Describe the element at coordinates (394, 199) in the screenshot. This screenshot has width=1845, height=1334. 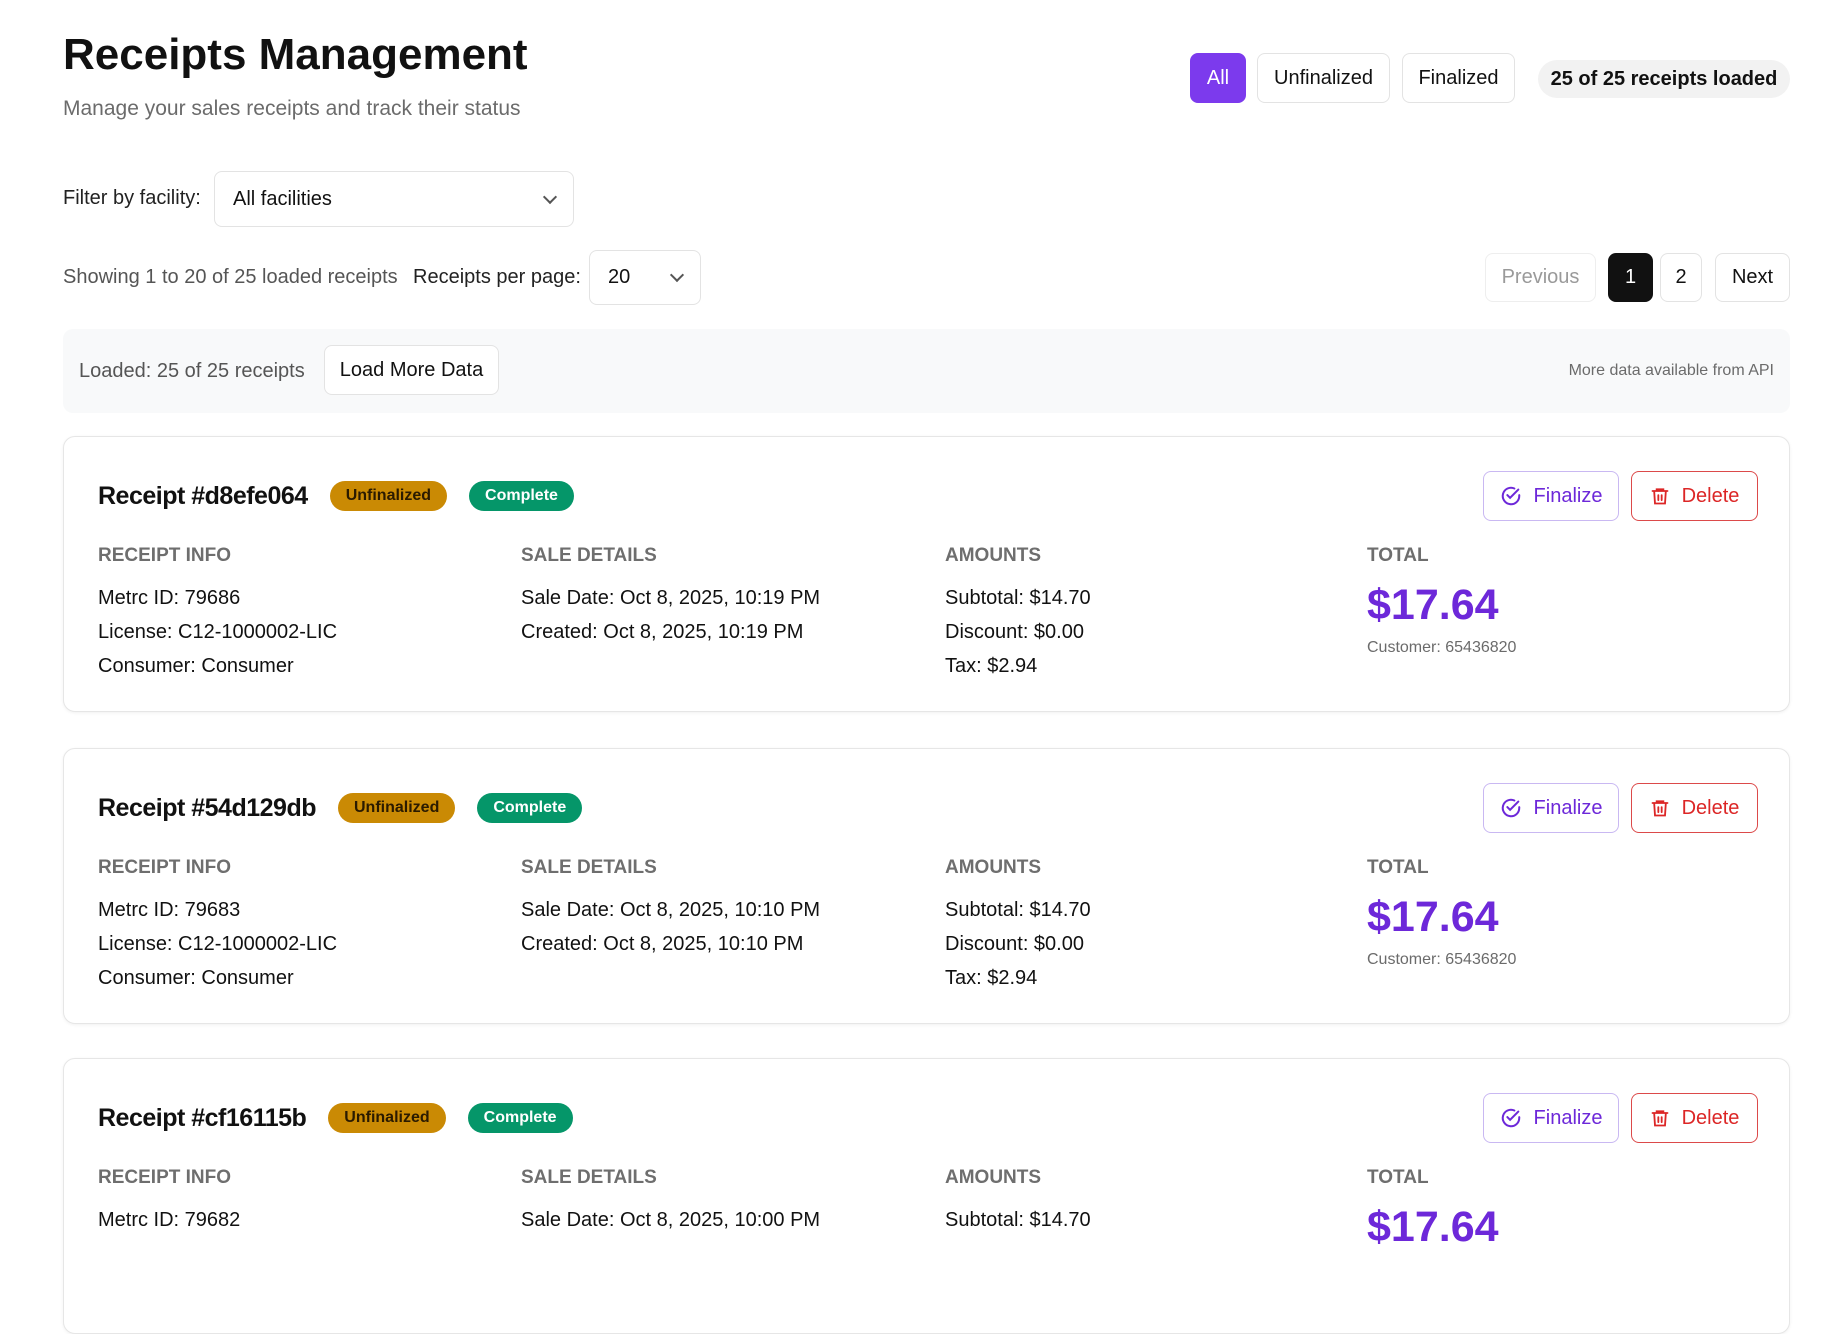
I see `facility-select: All facilities` at that location.